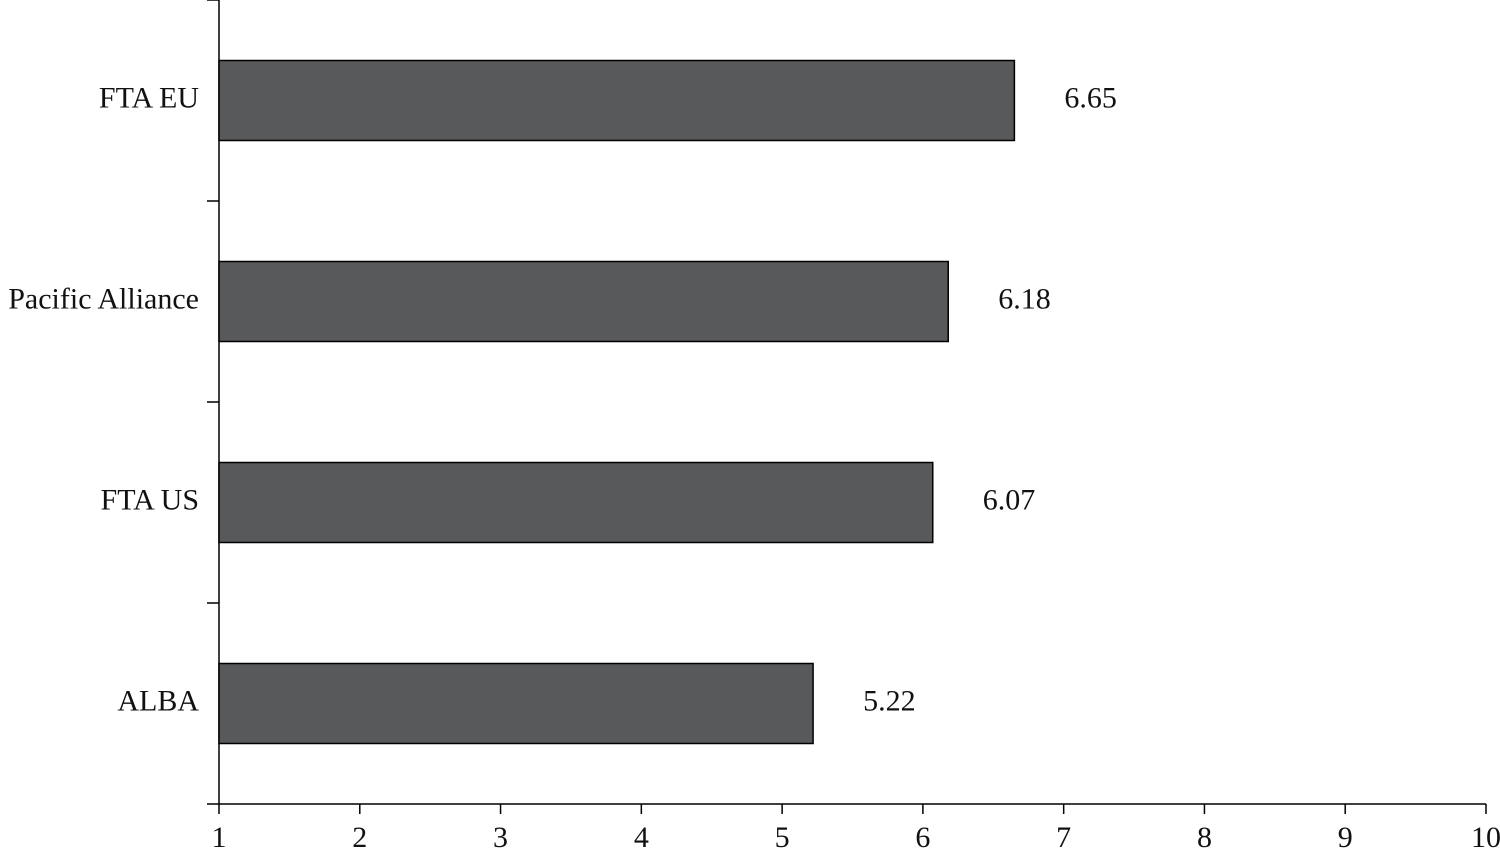  What do you see at coordinates (922, 837) in the screenshot?
I see `x-tick-label: 6` at bounding box center [922, 837].